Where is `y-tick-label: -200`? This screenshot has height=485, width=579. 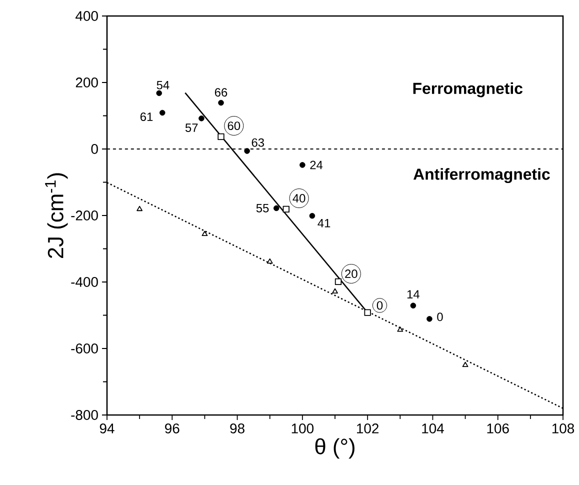
y-tick-label: -200 is located at coordinates (84, 215).